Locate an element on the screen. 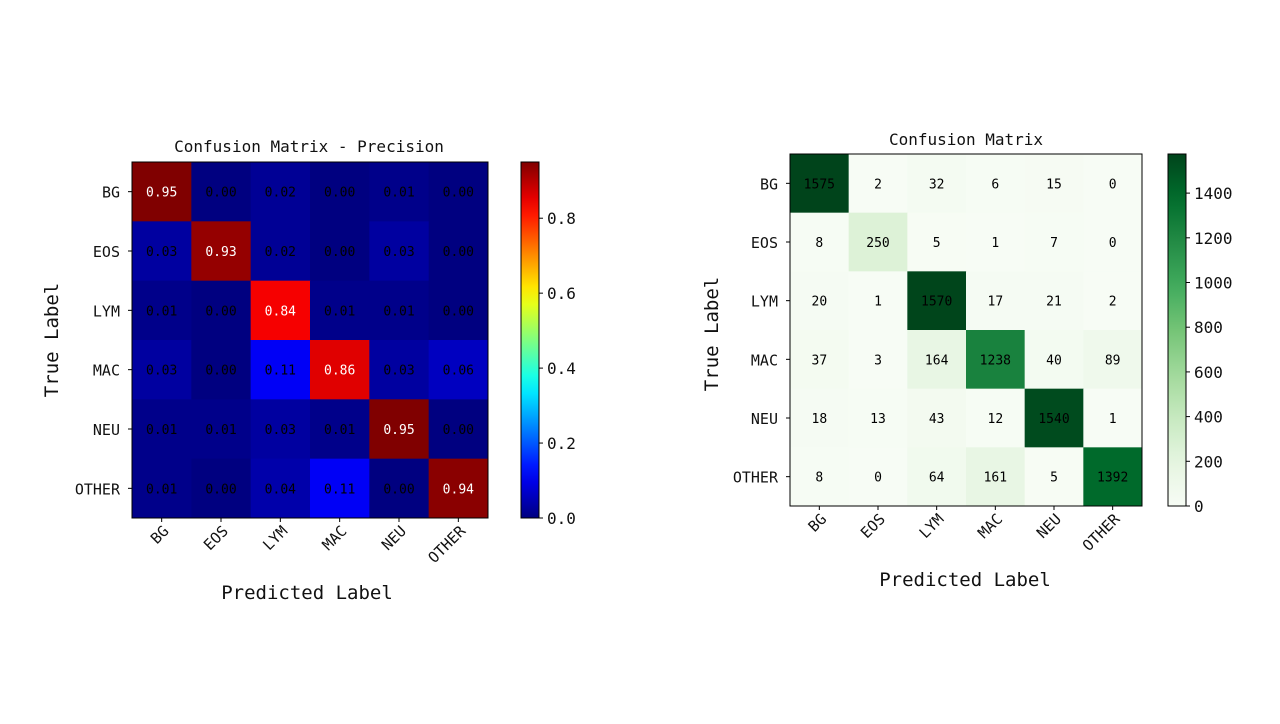  cell-value-label: 164 is located at coordinates (937, 360).